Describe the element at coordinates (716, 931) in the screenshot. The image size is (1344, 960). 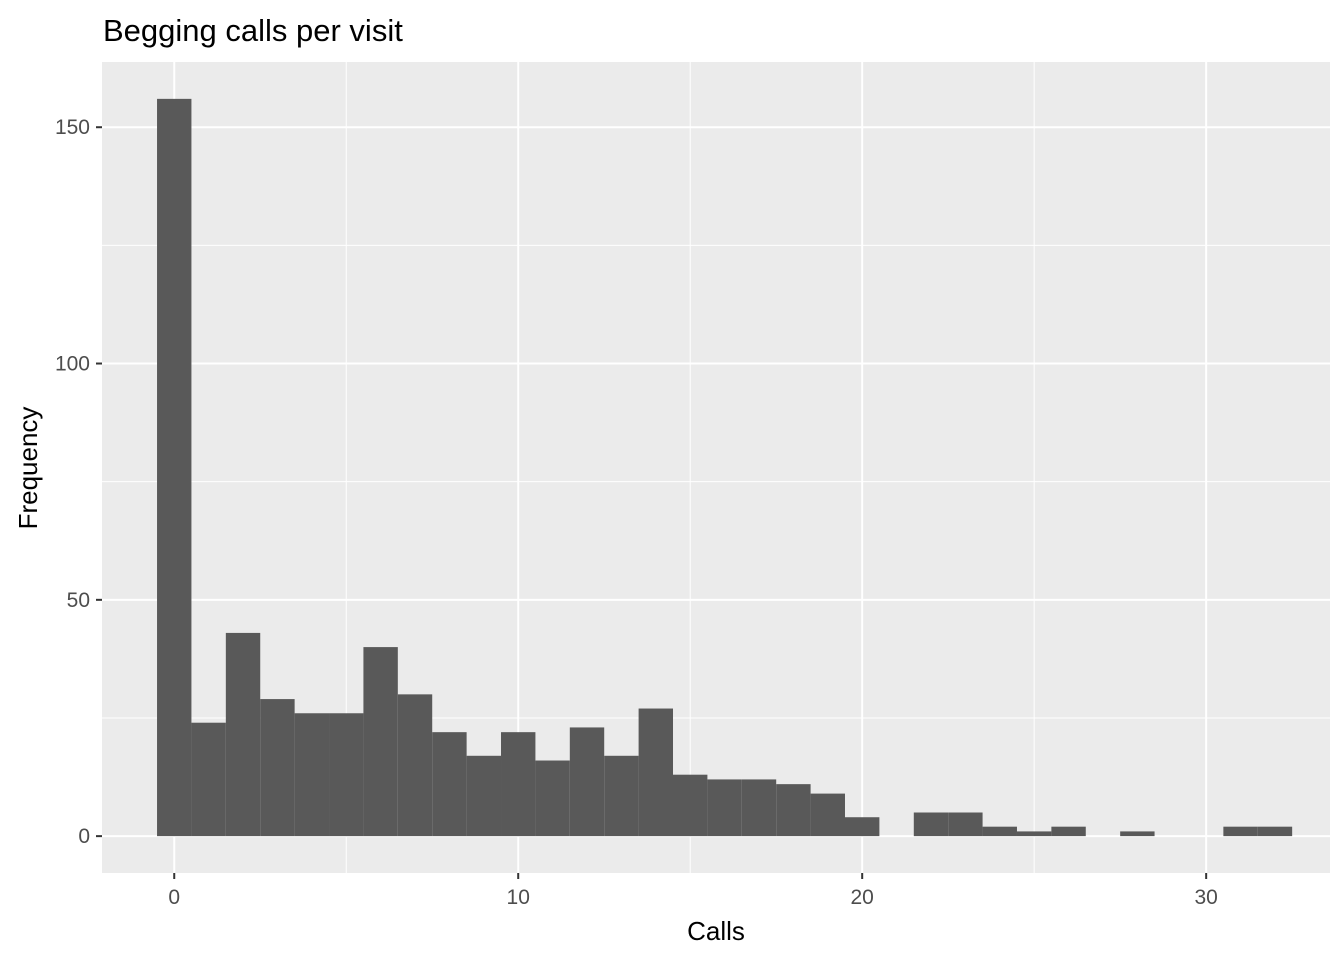
I see `x-axis-title: Calls` at that location.